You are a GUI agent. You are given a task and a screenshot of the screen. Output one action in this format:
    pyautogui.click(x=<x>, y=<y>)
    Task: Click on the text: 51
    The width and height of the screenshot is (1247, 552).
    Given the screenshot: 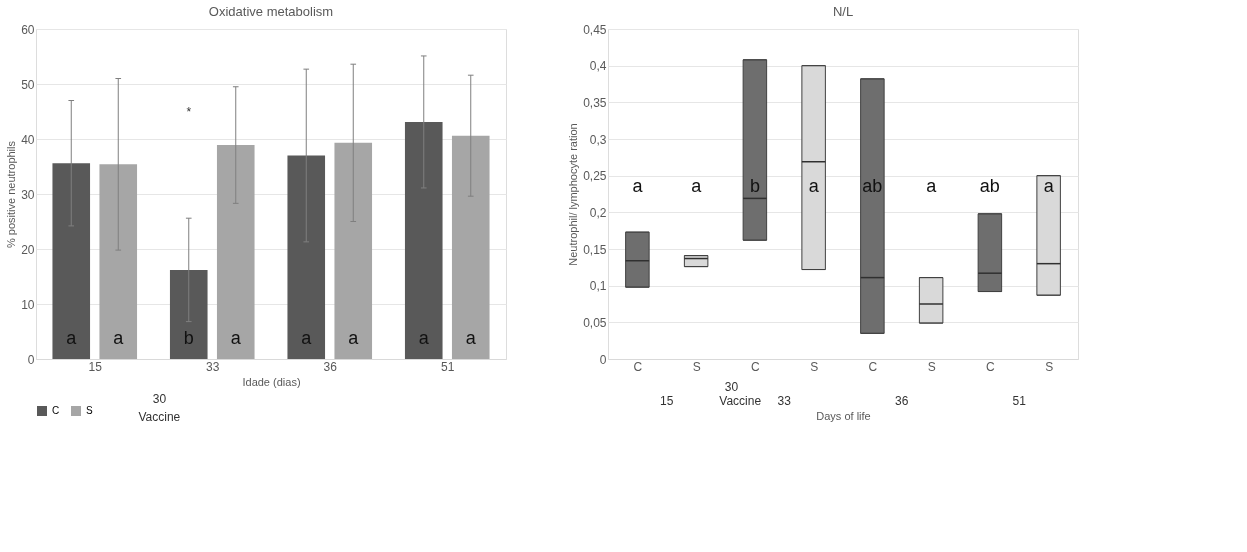 What is the action you would take?
    pyautogui.click(x=1019, y=401)
    